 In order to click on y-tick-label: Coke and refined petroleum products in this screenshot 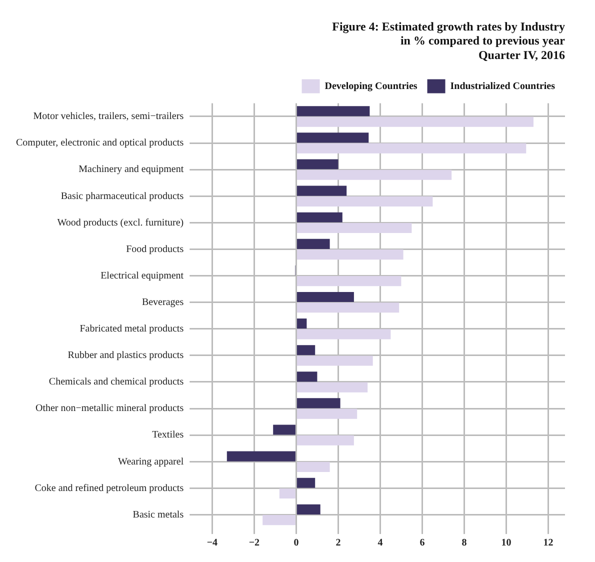, I will do `click(109, 488)`.